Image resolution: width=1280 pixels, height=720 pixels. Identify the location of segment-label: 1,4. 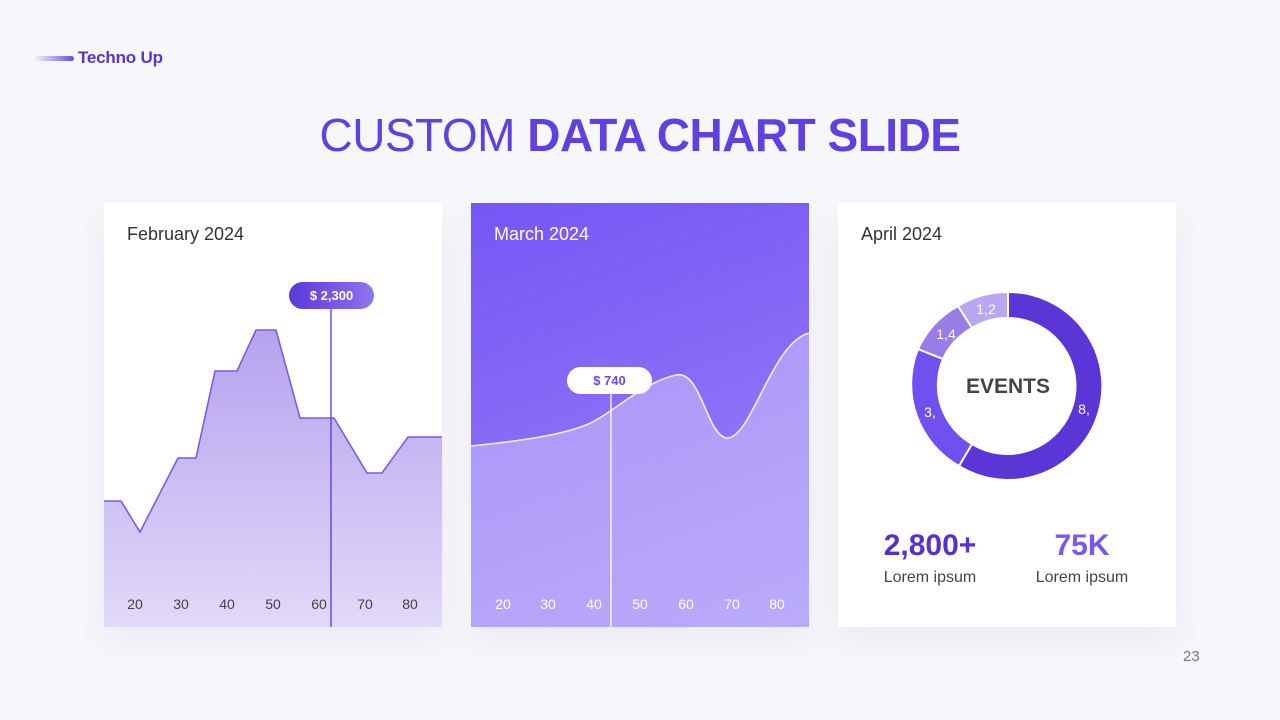
(946, 334).